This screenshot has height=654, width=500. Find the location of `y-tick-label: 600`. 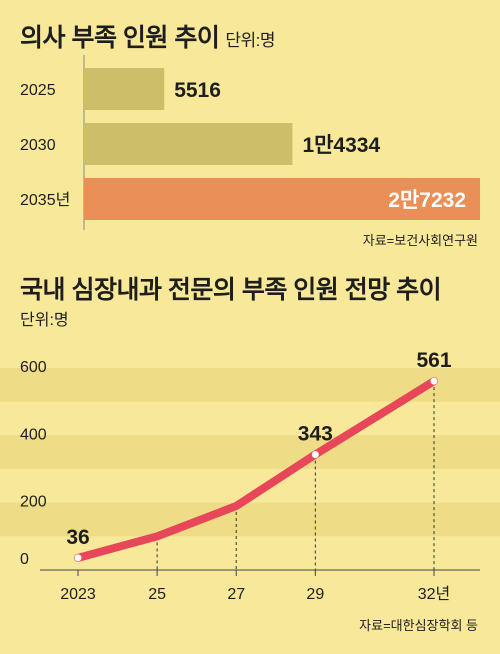

y-tick-label: 600 is located at coordinates (33, 367).